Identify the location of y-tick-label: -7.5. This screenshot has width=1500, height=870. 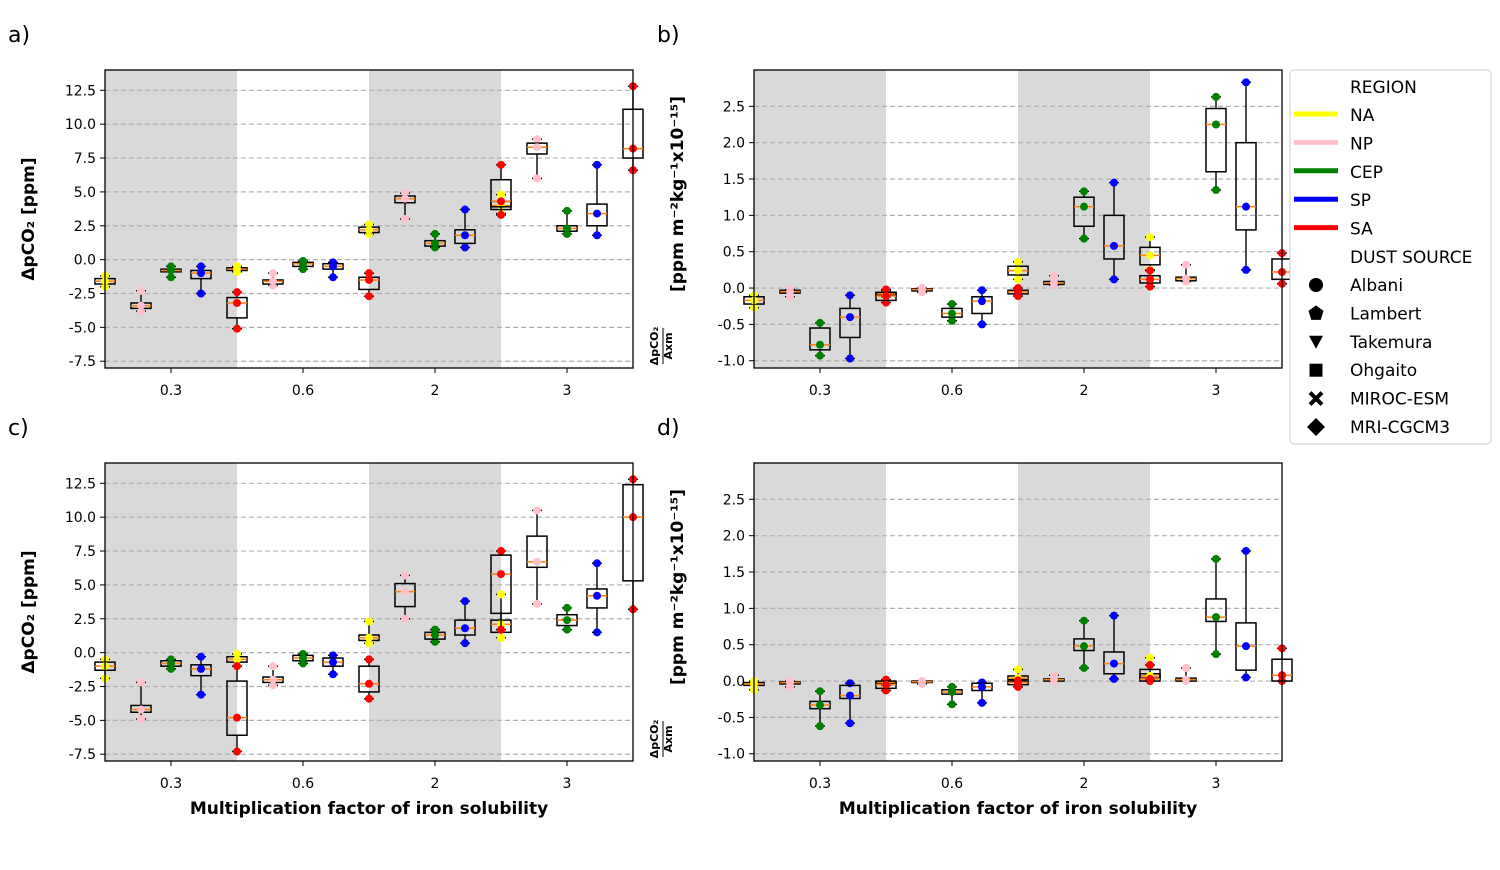
(82, 755).